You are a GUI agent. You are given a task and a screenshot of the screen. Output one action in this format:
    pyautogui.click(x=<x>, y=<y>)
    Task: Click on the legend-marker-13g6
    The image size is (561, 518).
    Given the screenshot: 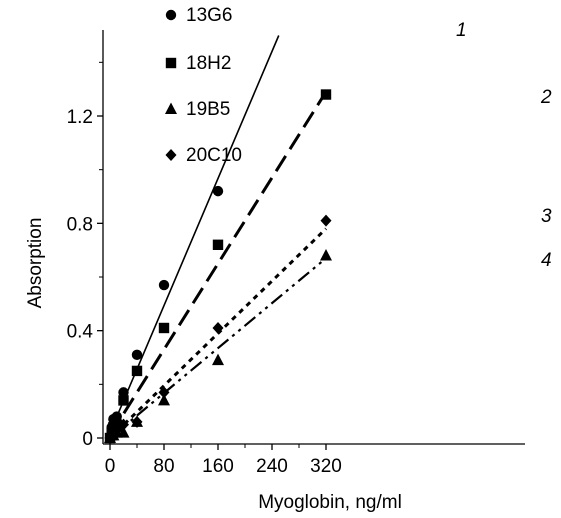 What is the action you would take?
    pyautogui.click(x=171, y=15)
    